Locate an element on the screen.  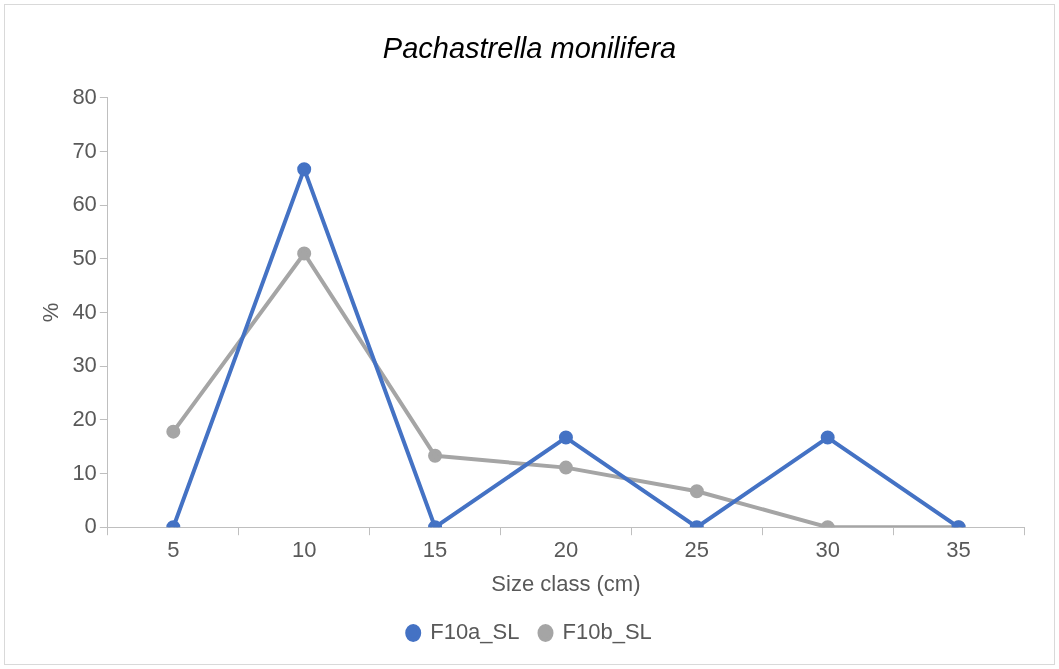
legend-label: F10b_SL is located at coordinates (607, 632).